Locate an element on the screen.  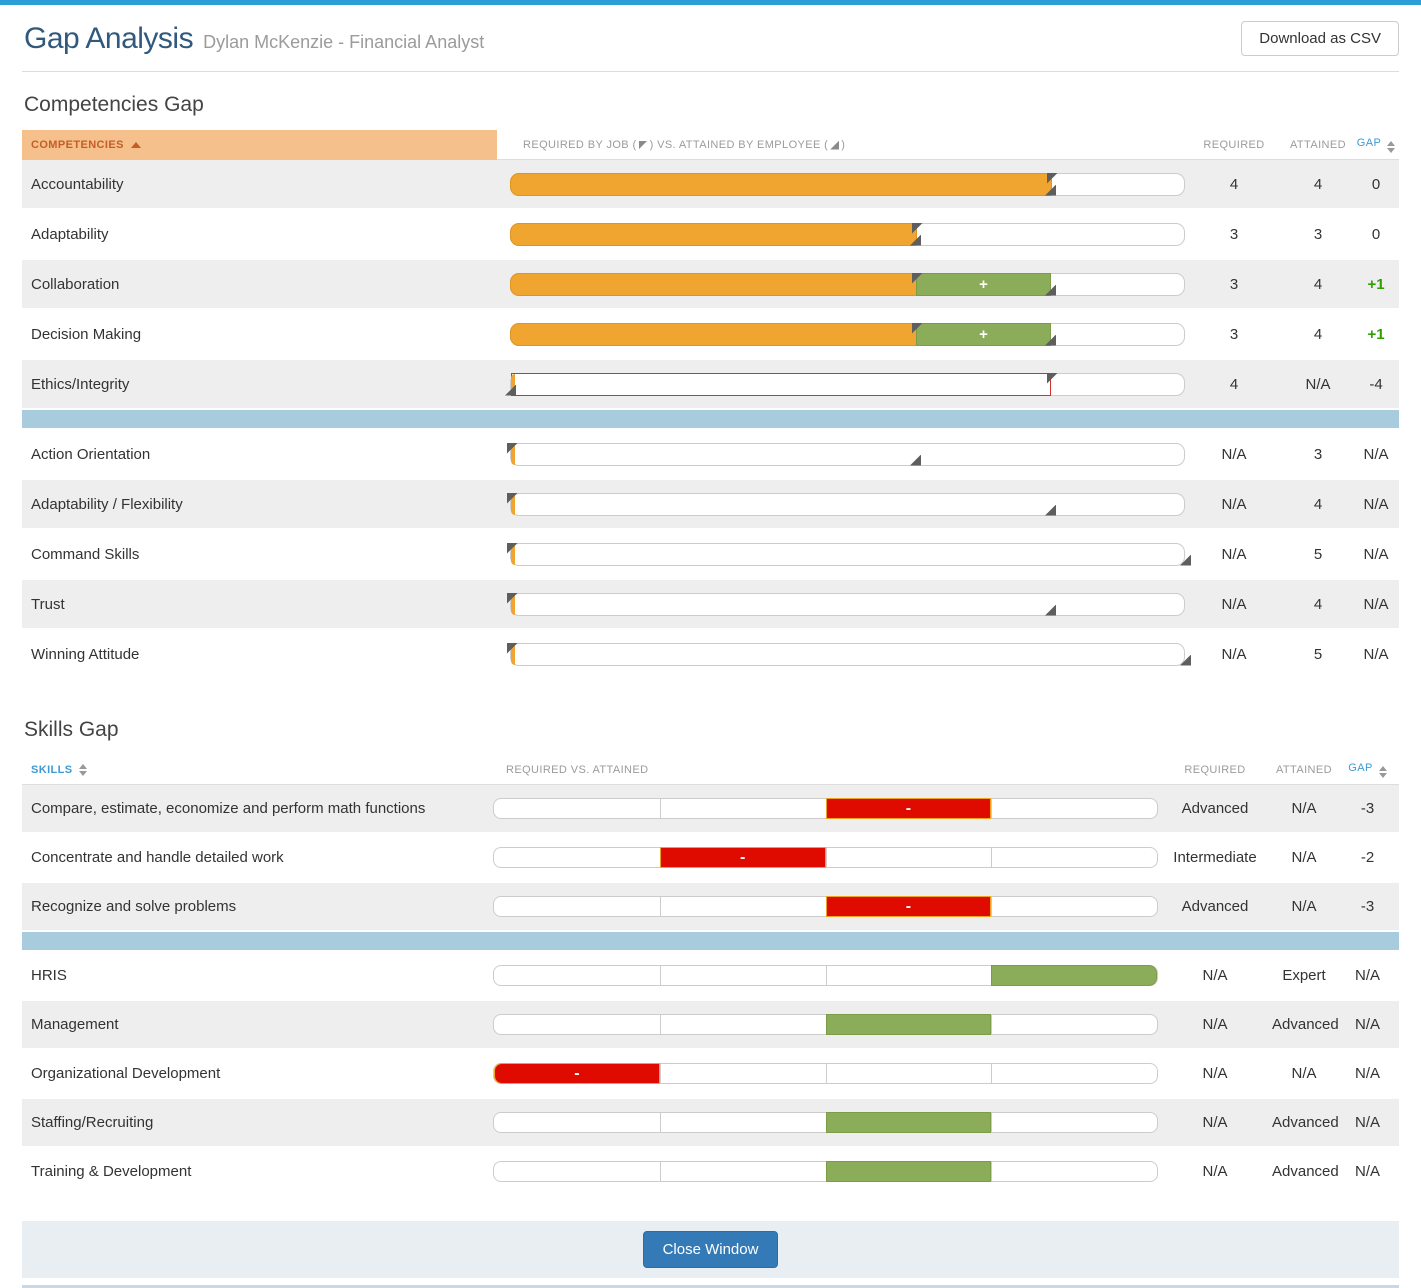
attained-value: Advanced is located at coordinates (1305, 1122).